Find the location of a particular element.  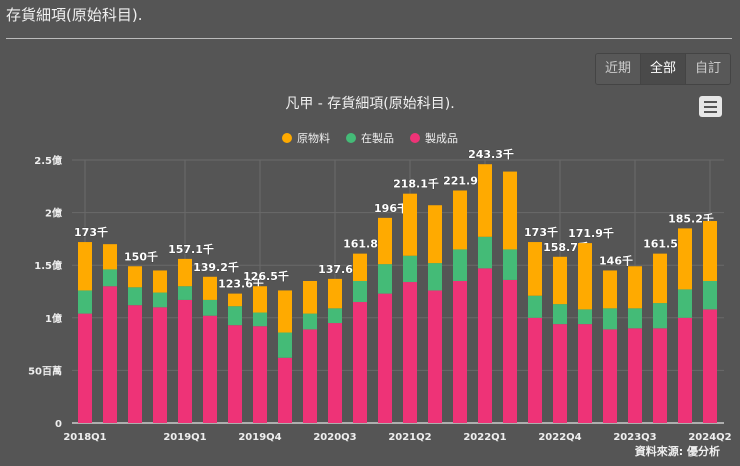

range-all-button: 全部 is located at coordinates (663, 69).